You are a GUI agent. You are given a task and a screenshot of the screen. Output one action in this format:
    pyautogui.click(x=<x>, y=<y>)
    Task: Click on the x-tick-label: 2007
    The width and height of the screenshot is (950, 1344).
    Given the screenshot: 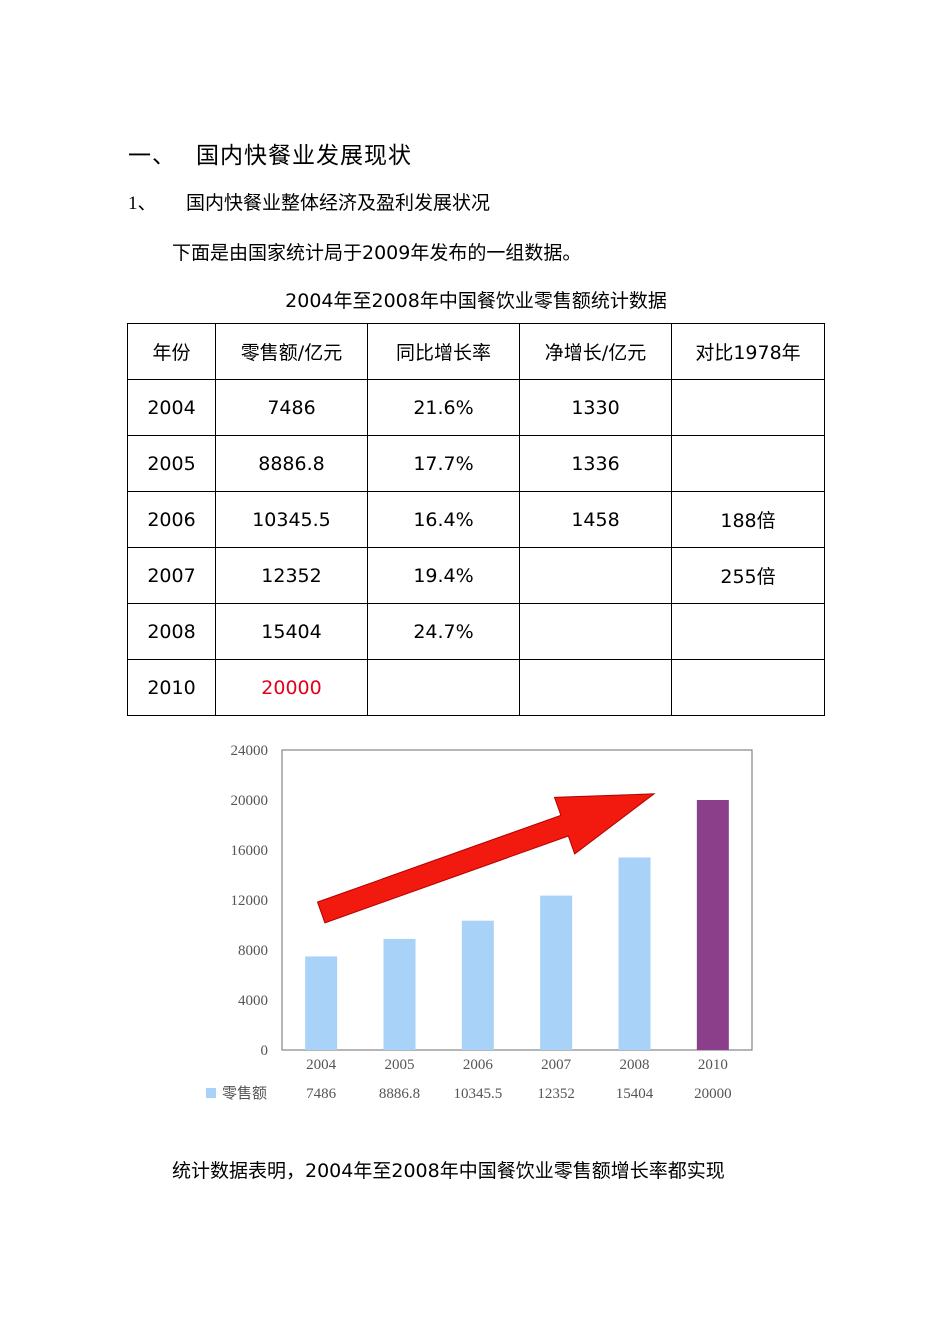 What is the action you would take?
    pyautogui.click(x=556, y=1065)
    